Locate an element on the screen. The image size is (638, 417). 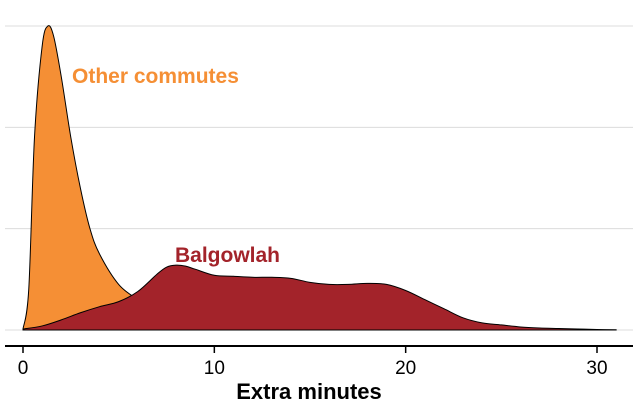
x-axis-title: Extra minutes is located at coordinates (309, 391).